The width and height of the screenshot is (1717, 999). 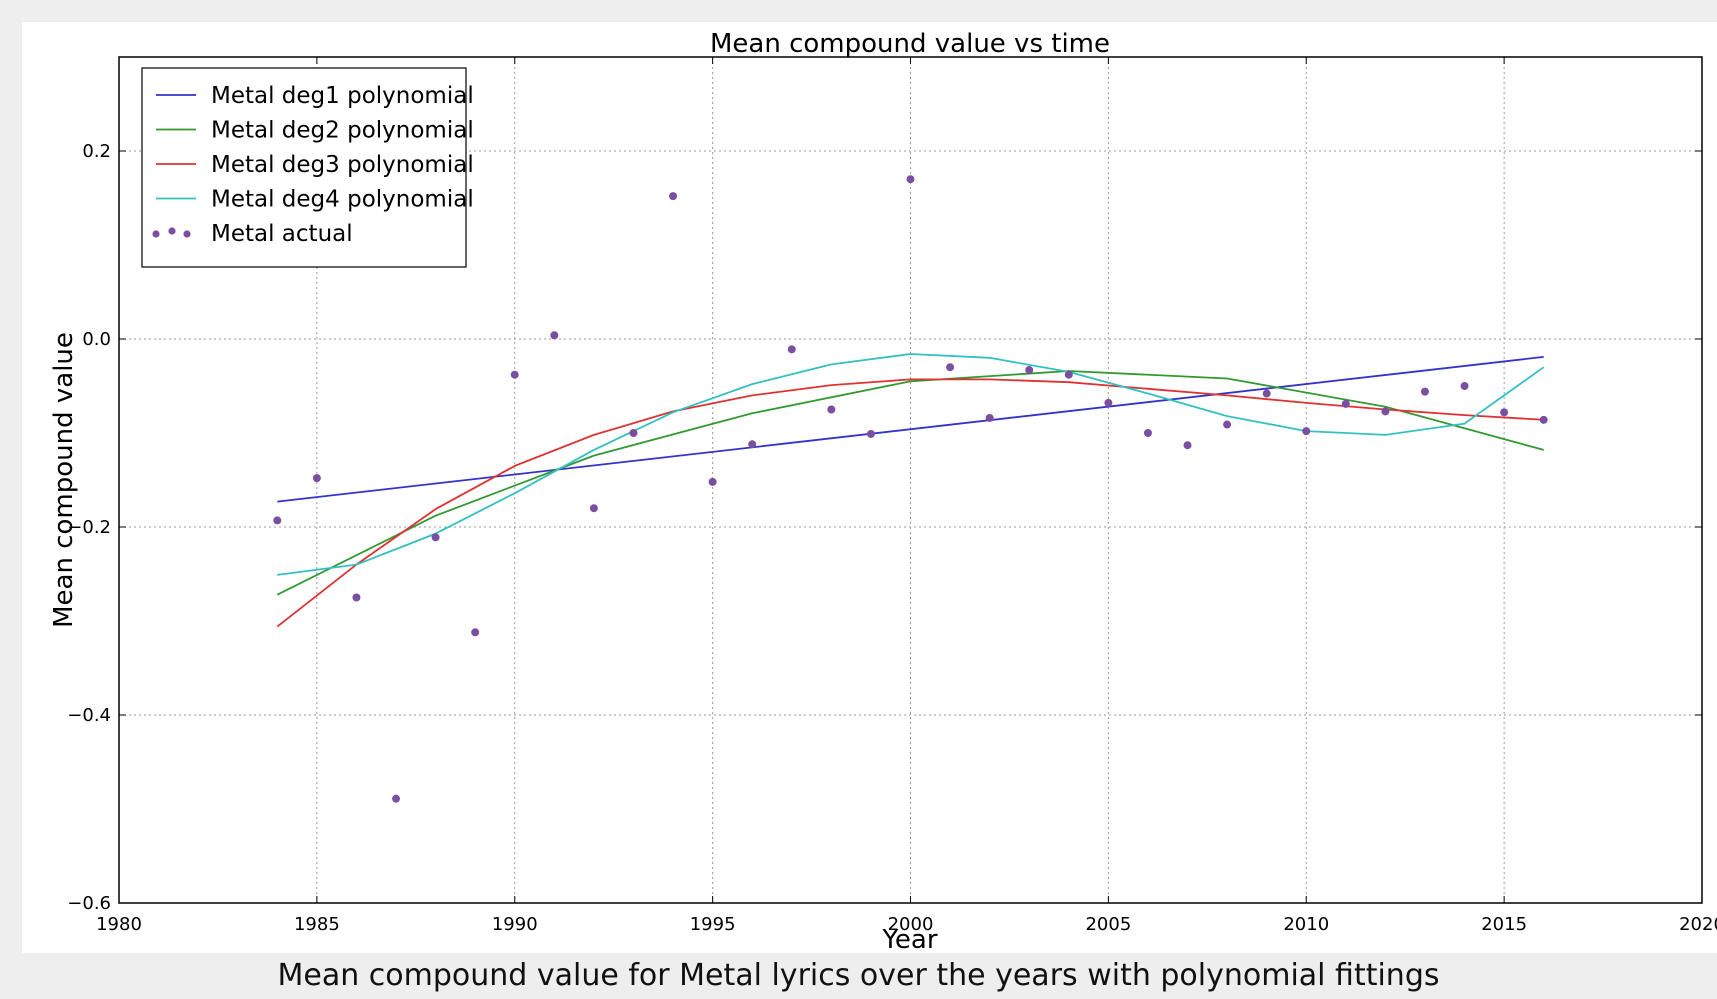 What do you see at coordinates (96, 151) in the screenshot?
I see `y-tick-label: 0.2` at bounding box center [96, 151].